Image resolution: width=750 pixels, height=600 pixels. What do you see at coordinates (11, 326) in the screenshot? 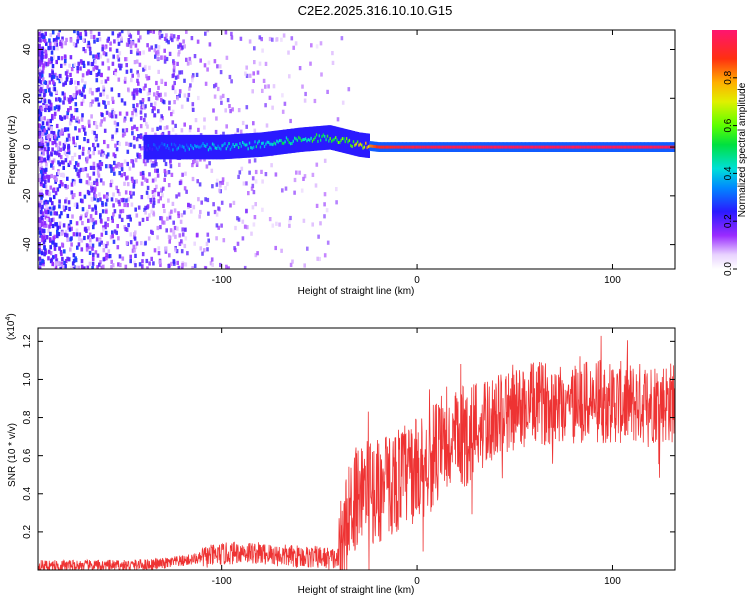
I see `snr-scale-note: (x104)` at bounding box center [11, 326].